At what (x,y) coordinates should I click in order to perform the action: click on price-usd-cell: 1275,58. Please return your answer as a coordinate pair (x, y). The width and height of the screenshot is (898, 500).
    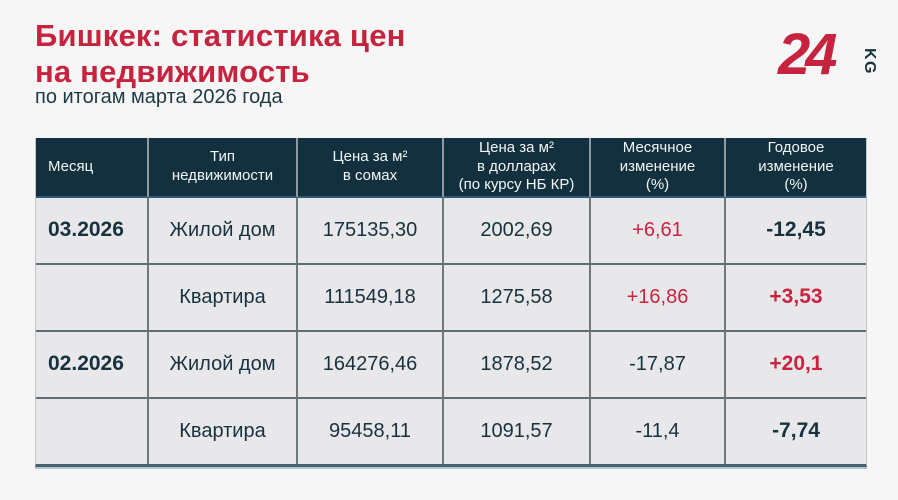
    Looking at the image, I should click on (517, 298).